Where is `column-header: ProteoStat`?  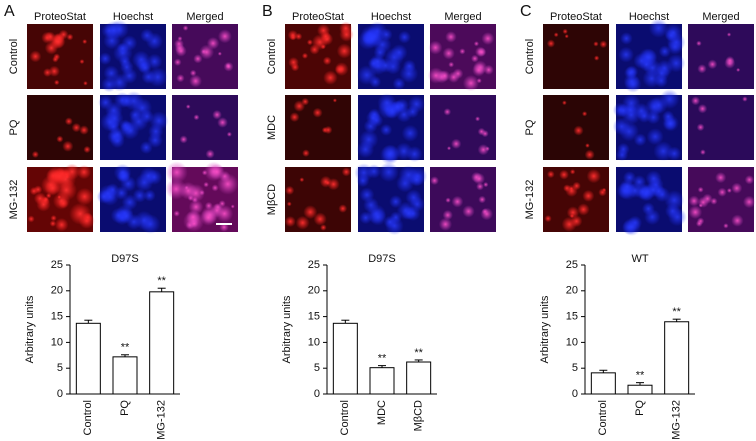
column-header: ProteoStat is located at coordinates (576, 17).